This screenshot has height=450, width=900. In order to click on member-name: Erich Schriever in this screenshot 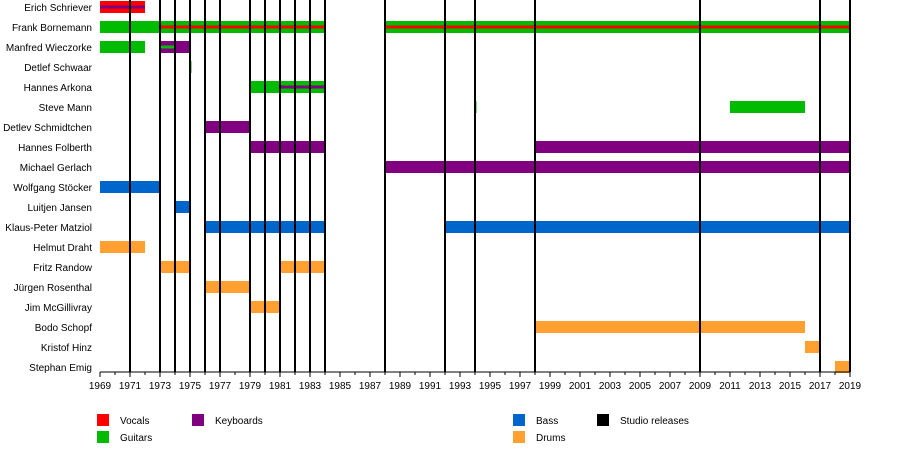, I will do `click(58, 8)`.